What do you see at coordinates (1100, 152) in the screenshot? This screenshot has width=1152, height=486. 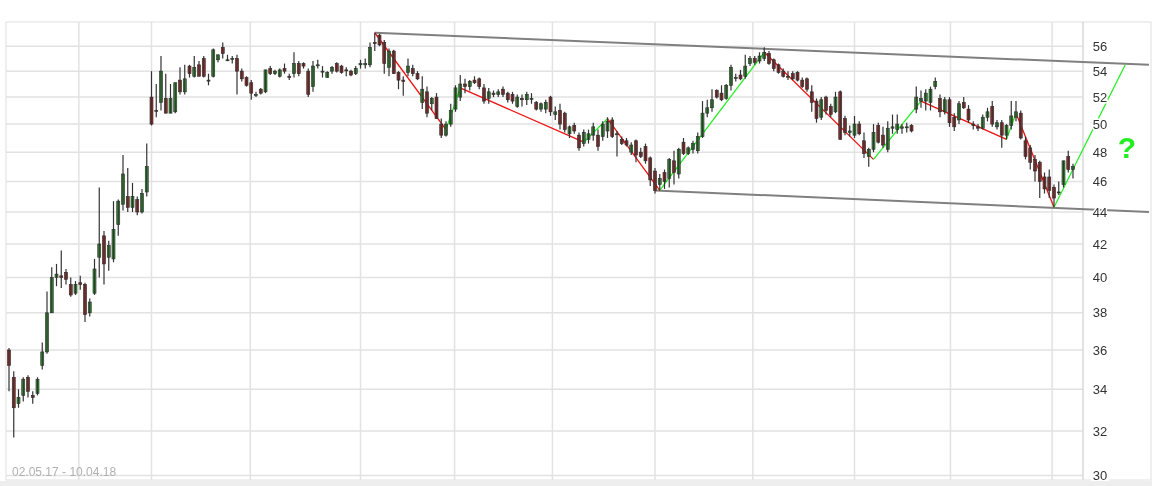 I see `y-tick-label: 48` at bounding box center [1100, 152].